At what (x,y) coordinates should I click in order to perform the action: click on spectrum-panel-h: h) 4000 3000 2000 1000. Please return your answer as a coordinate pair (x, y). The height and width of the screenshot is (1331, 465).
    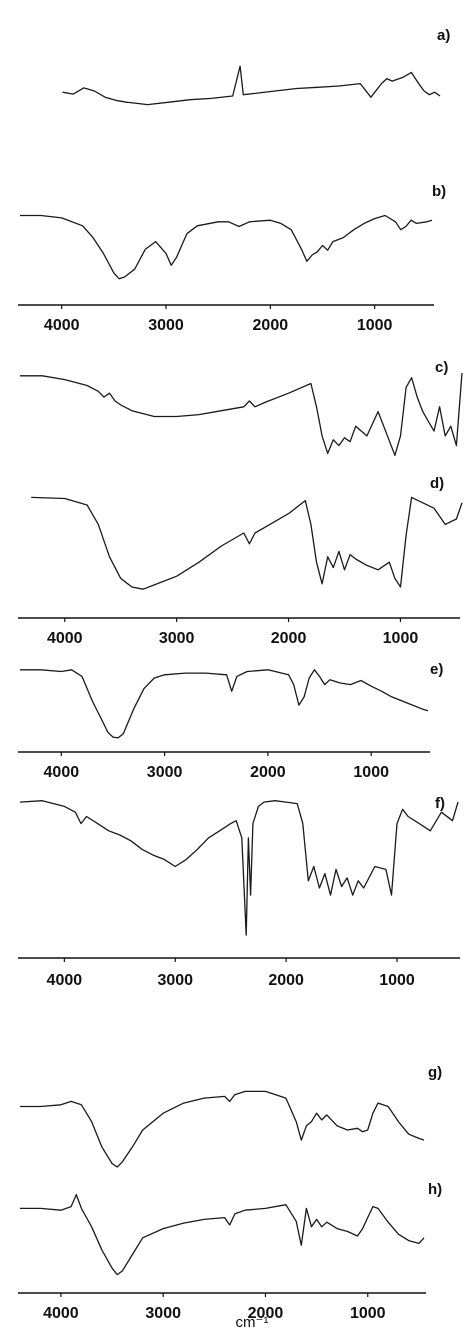
    Looking at the image, I should click on (230, 1251).